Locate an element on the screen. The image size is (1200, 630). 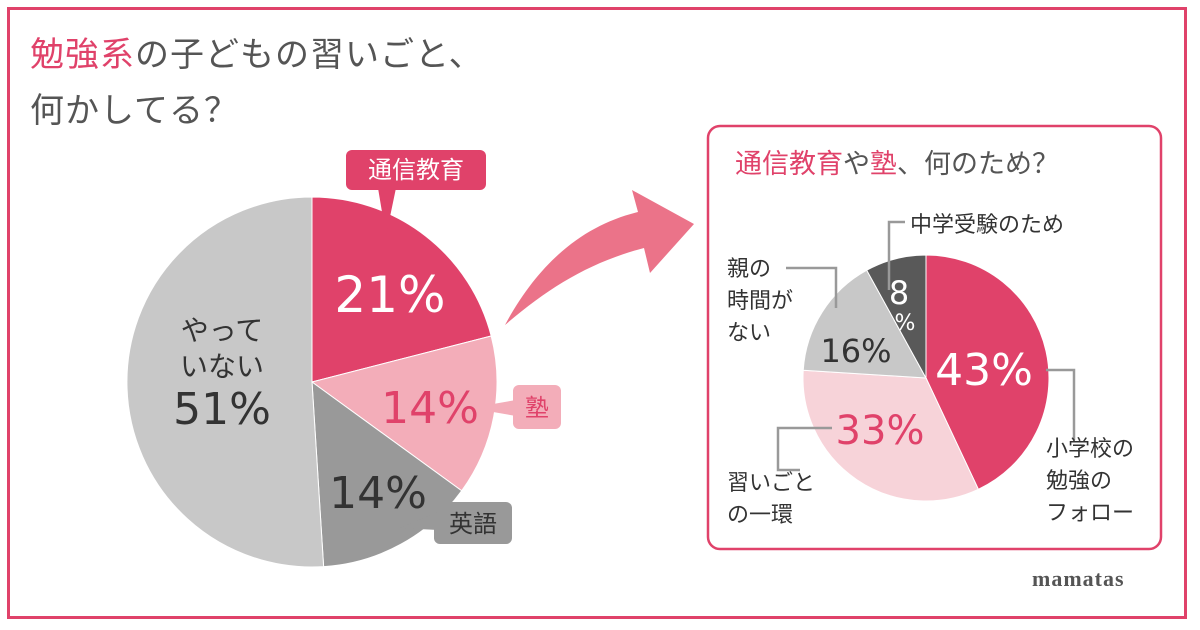
label-school-follow-line2: 勉強の is located at coordinates (1079, 481).